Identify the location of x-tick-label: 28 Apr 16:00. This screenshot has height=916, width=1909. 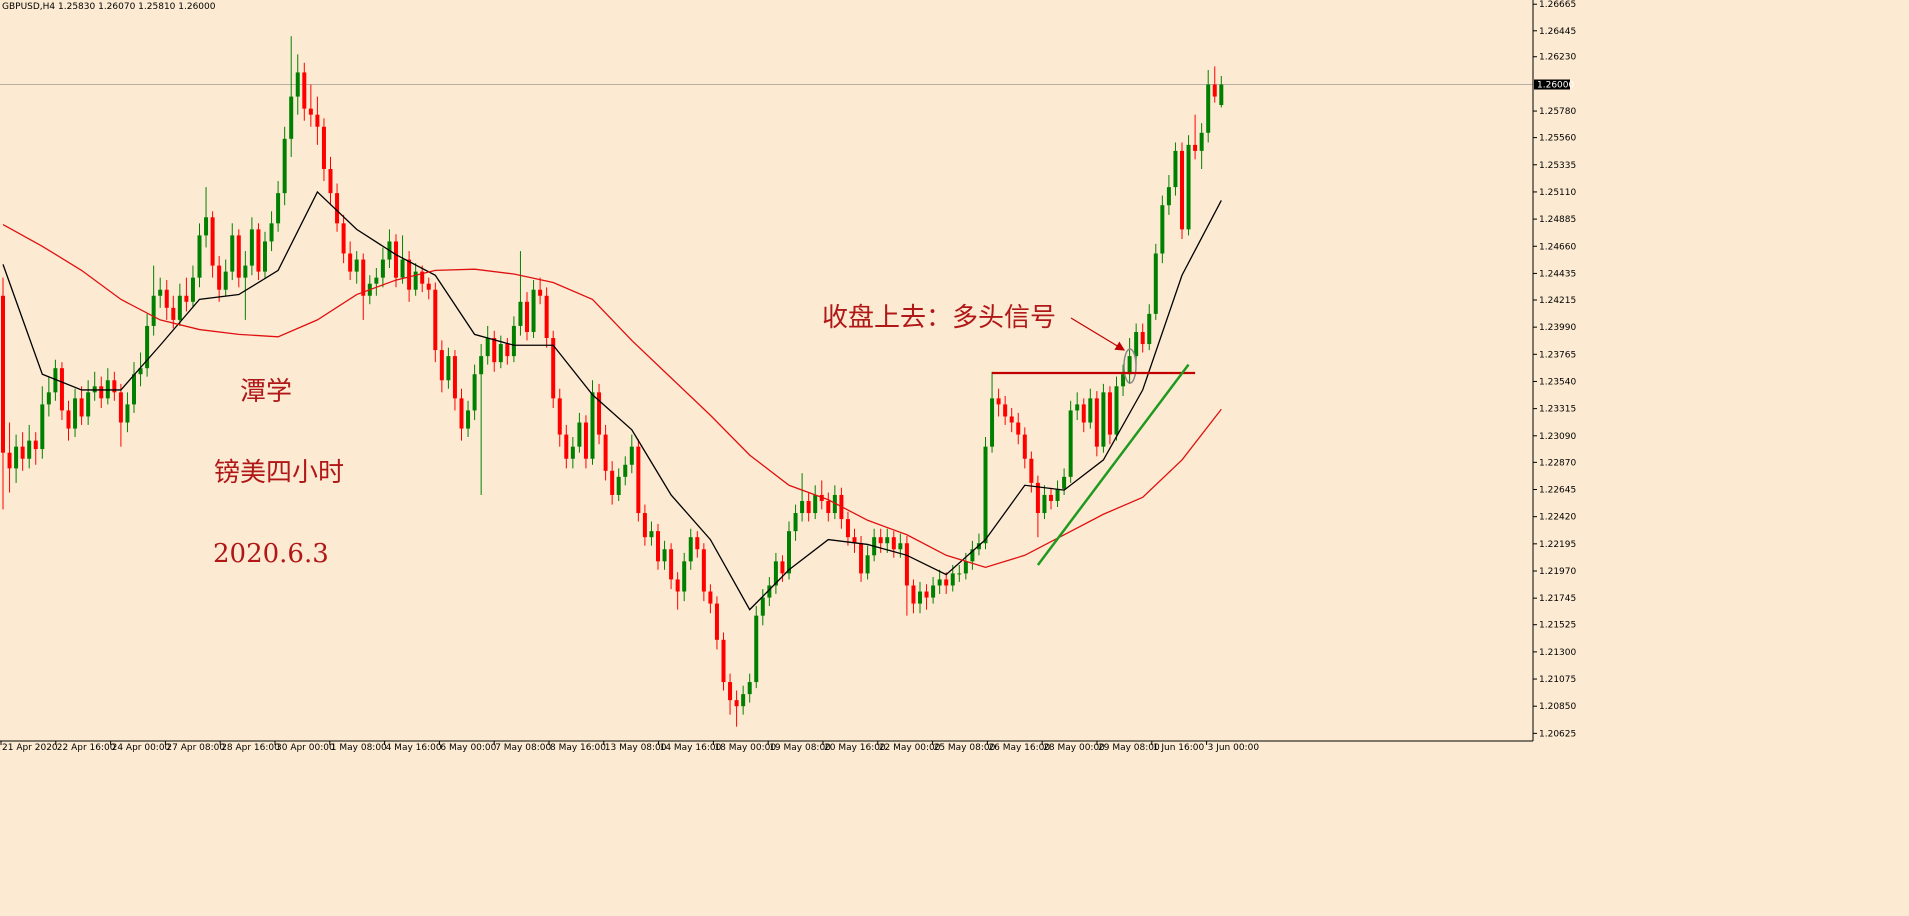
(250, 748).